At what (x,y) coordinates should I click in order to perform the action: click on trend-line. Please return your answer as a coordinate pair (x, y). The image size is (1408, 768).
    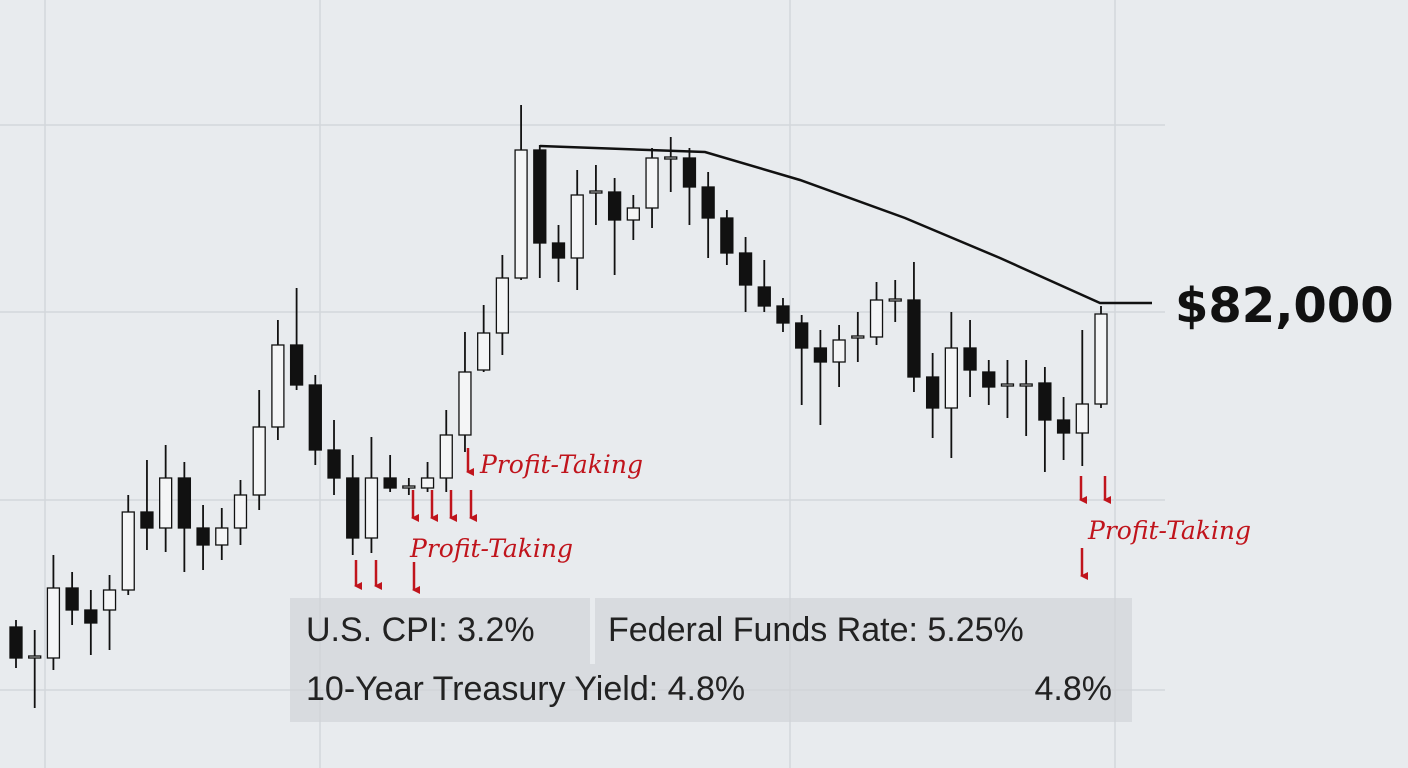
    Looking at the image, I should click on (845, 224).